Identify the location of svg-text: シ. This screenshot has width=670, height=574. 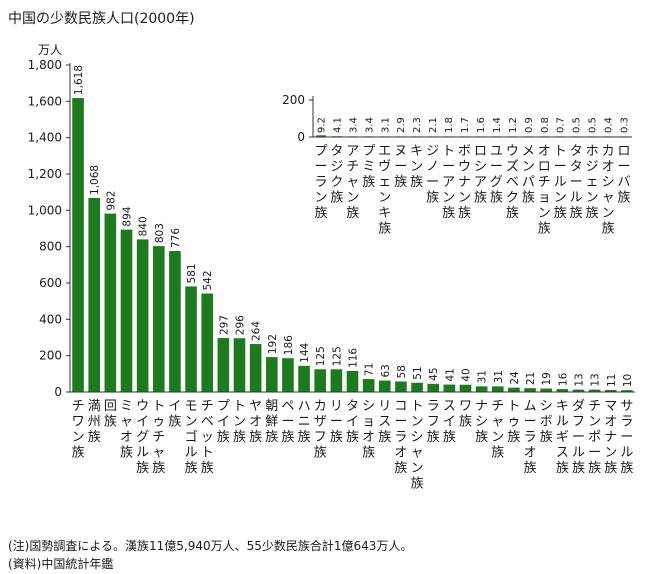
(546, 406).